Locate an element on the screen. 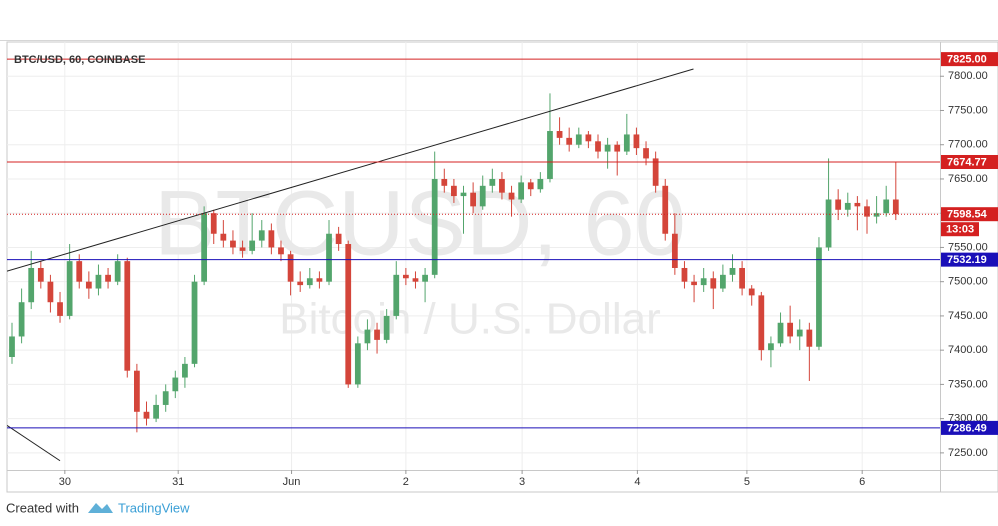 This screenshot has width=998, height=526. brand: TradingView is located at coordinates (154, 507).